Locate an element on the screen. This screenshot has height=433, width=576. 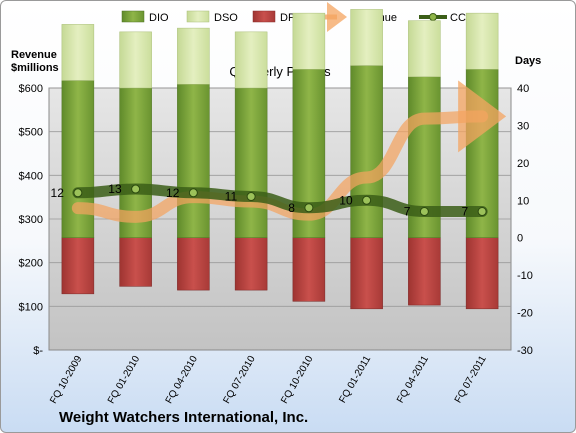
ccc-series: 12 13 12 11 8 10 7 7 is located at coordinates (269, 200).